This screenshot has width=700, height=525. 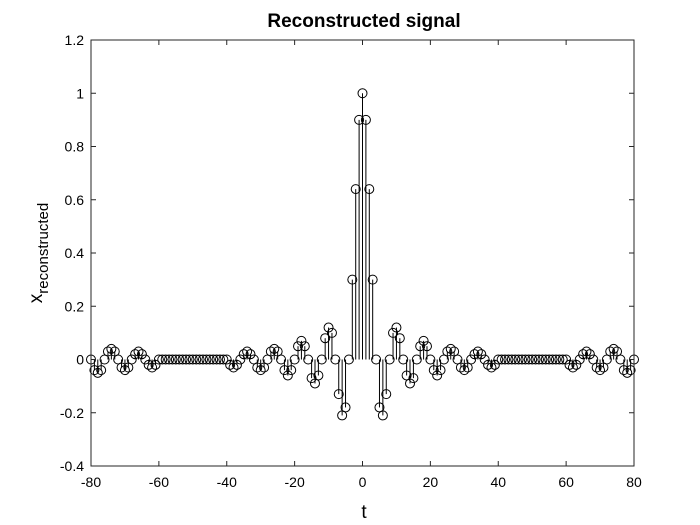 I want to click on x-tick-label: -60, so click(x=159, y=482).